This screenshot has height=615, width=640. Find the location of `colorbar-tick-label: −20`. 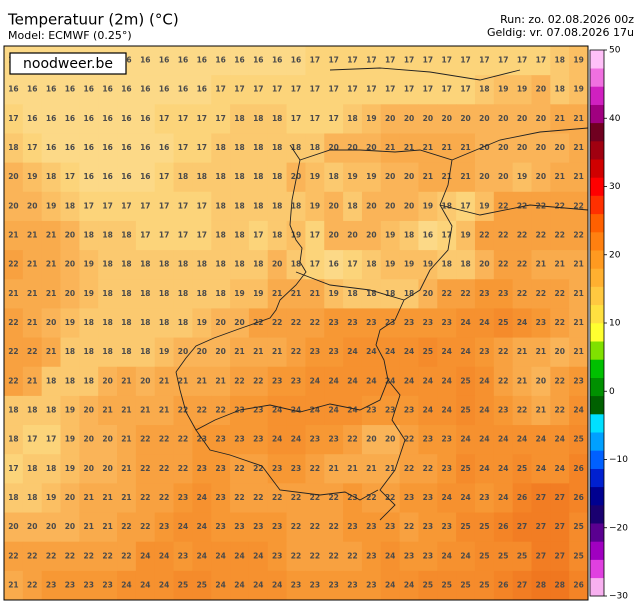

colorbar-tick-label: −20 is located at coordinates (618, 528).